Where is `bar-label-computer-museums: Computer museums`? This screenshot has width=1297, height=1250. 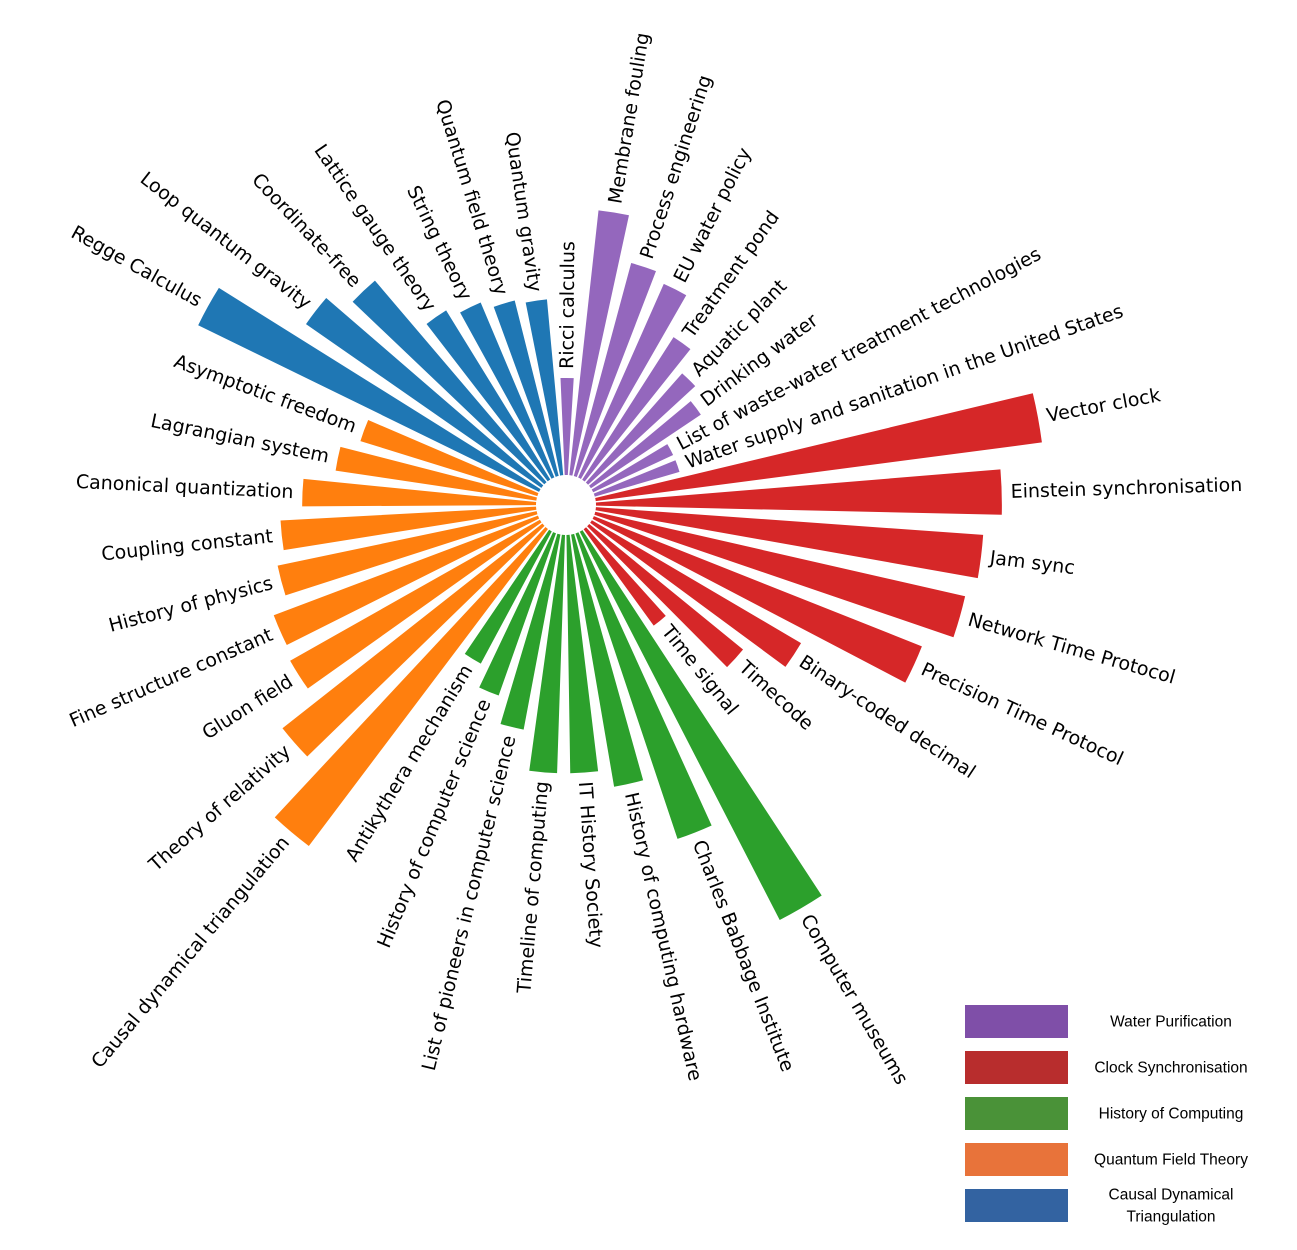 bar-label-computer-museums: Computer museums is located at coordinates (854, 1000).